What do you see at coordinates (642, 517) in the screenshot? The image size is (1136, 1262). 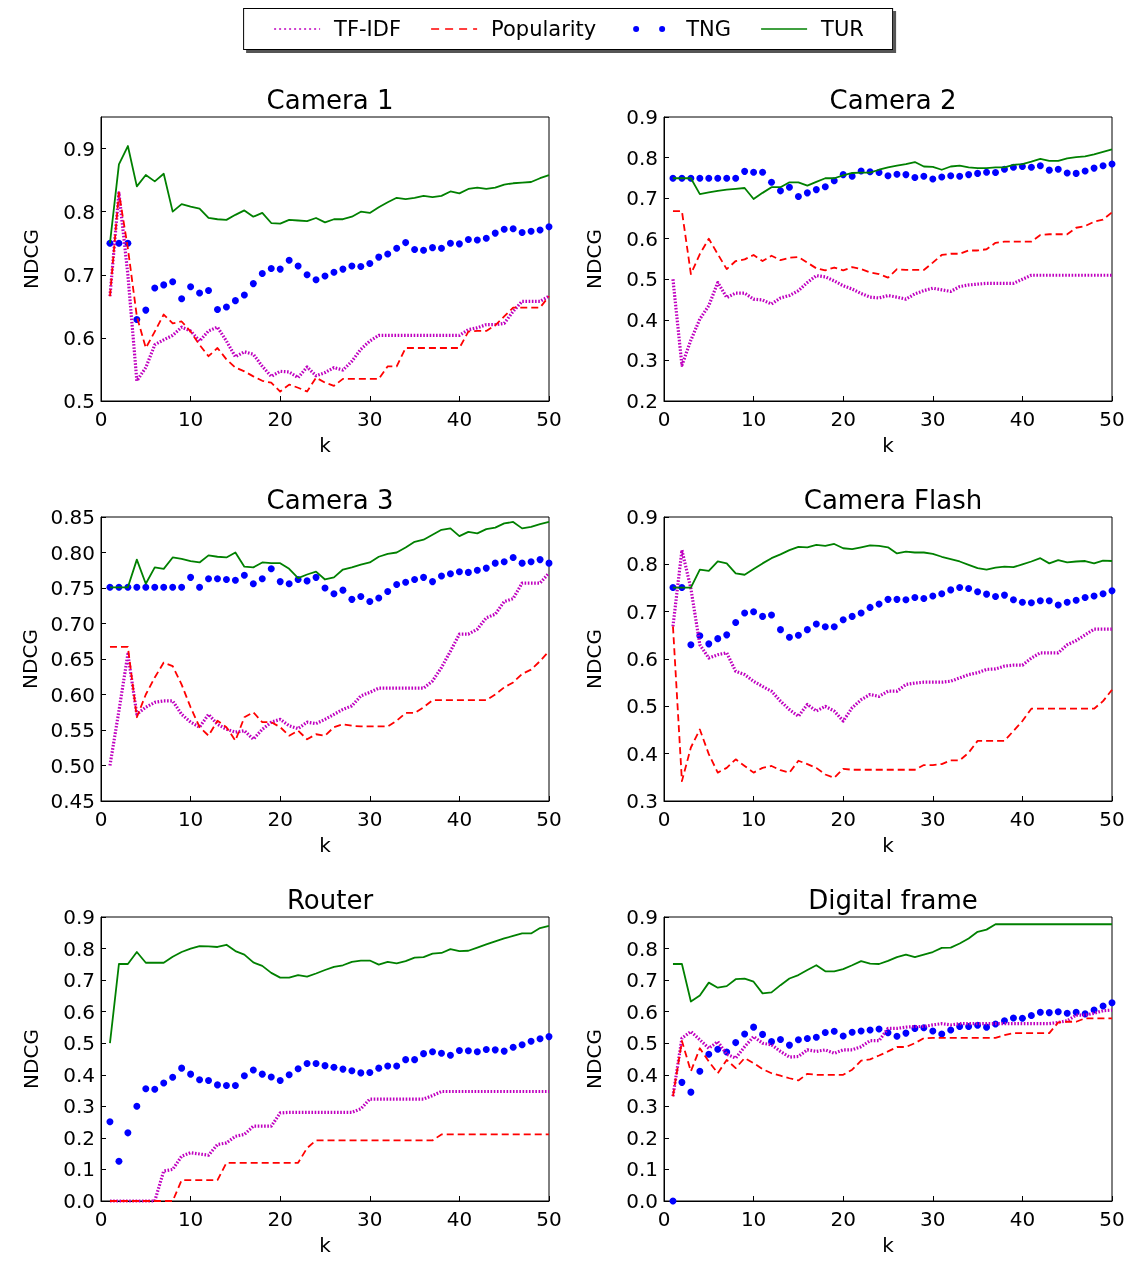 I see `y-tick-label: 0.9` at bounding box center [642, 517].